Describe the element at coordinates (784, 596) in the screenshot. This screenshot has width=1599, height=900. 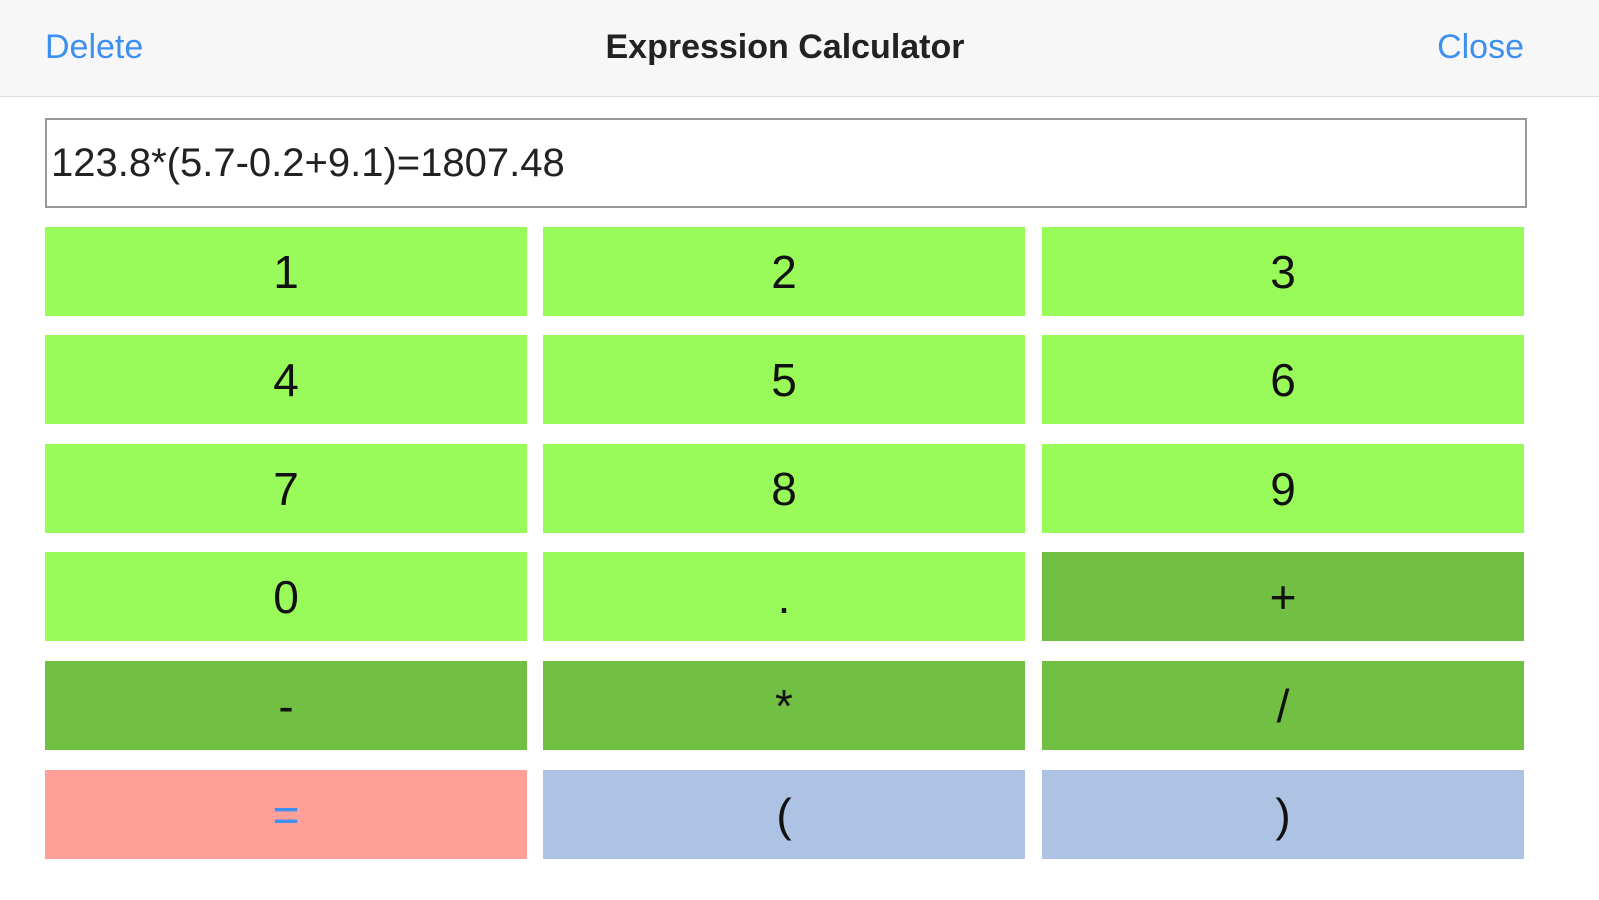
I see `key: .` at that location.